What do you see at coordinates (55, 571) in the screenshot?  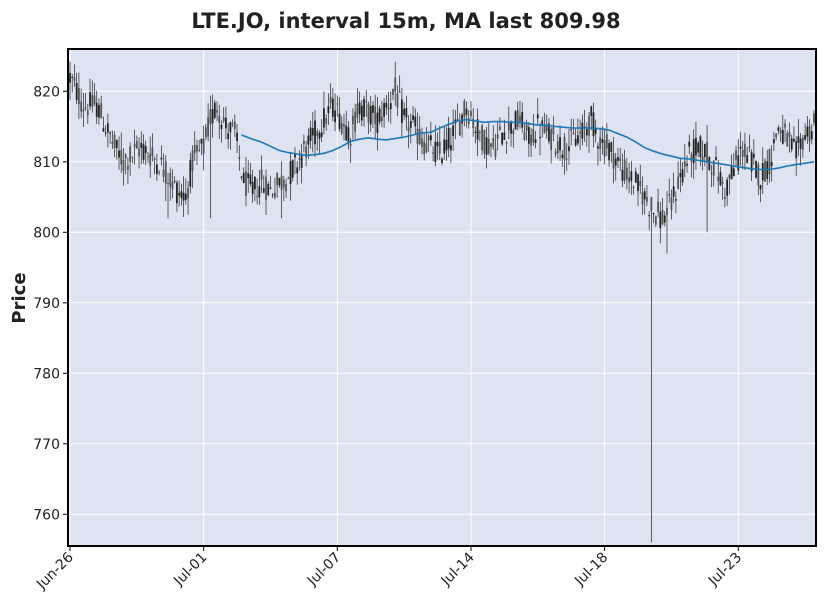 I see `x-tick-label: Jun-26` at bounding box center [55, 571].